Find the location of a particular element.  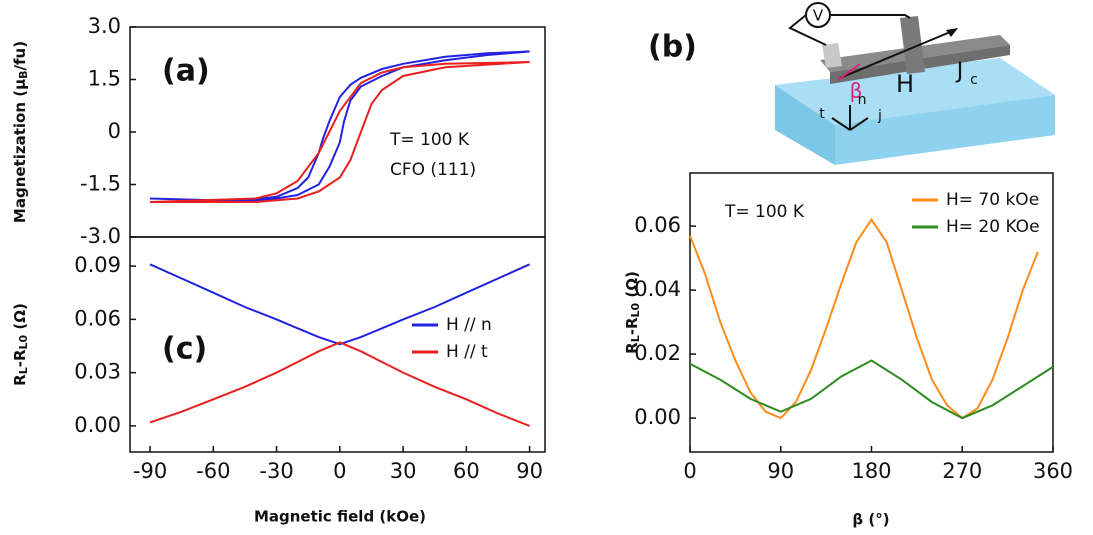

y-tick-label: -1.5 is located at coordinates (100, 184).